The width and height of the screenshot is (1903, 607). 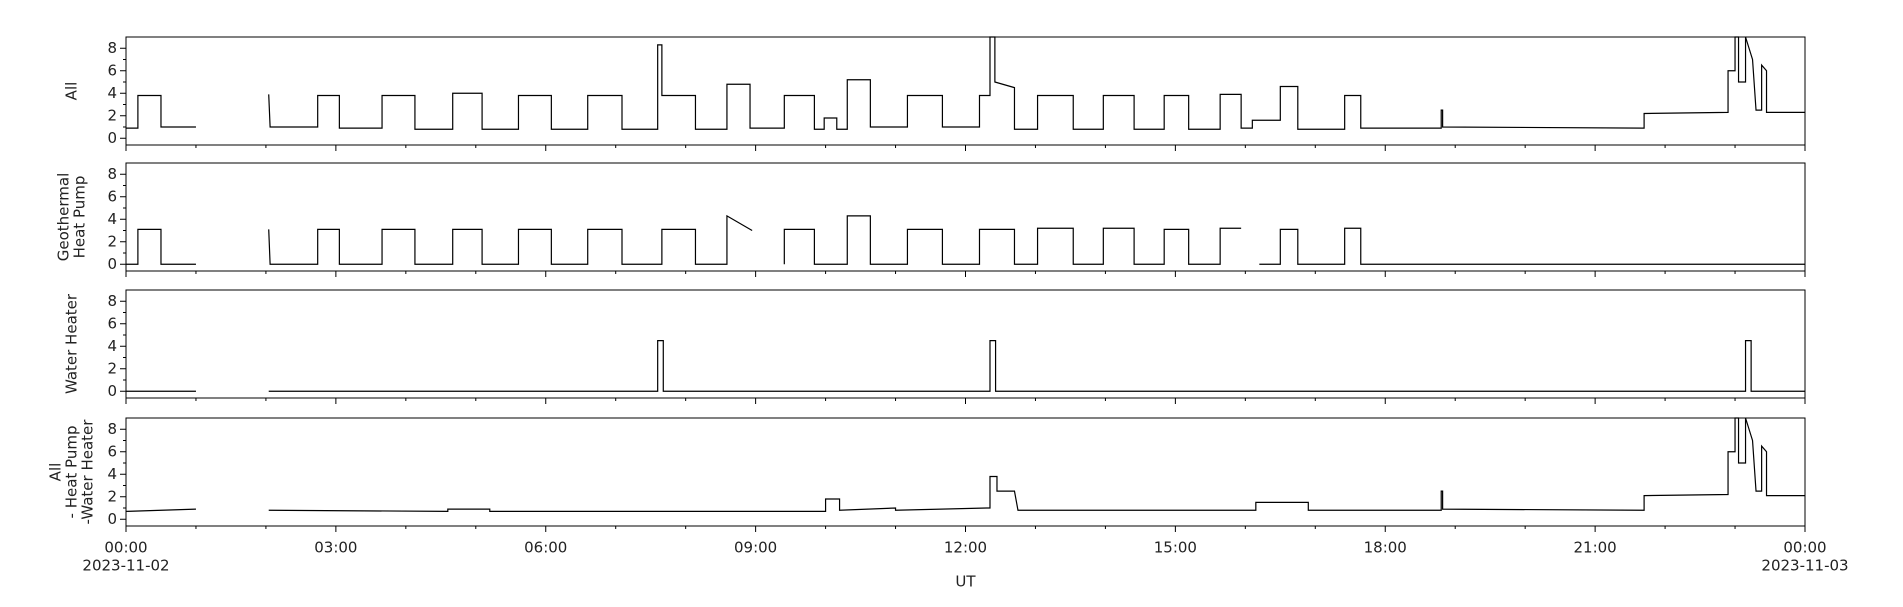 What do you see at coordinates (72, 472) in the screenshot?
I see `y-axis-label: - Heat Pump` at bounding box center [72, 472].